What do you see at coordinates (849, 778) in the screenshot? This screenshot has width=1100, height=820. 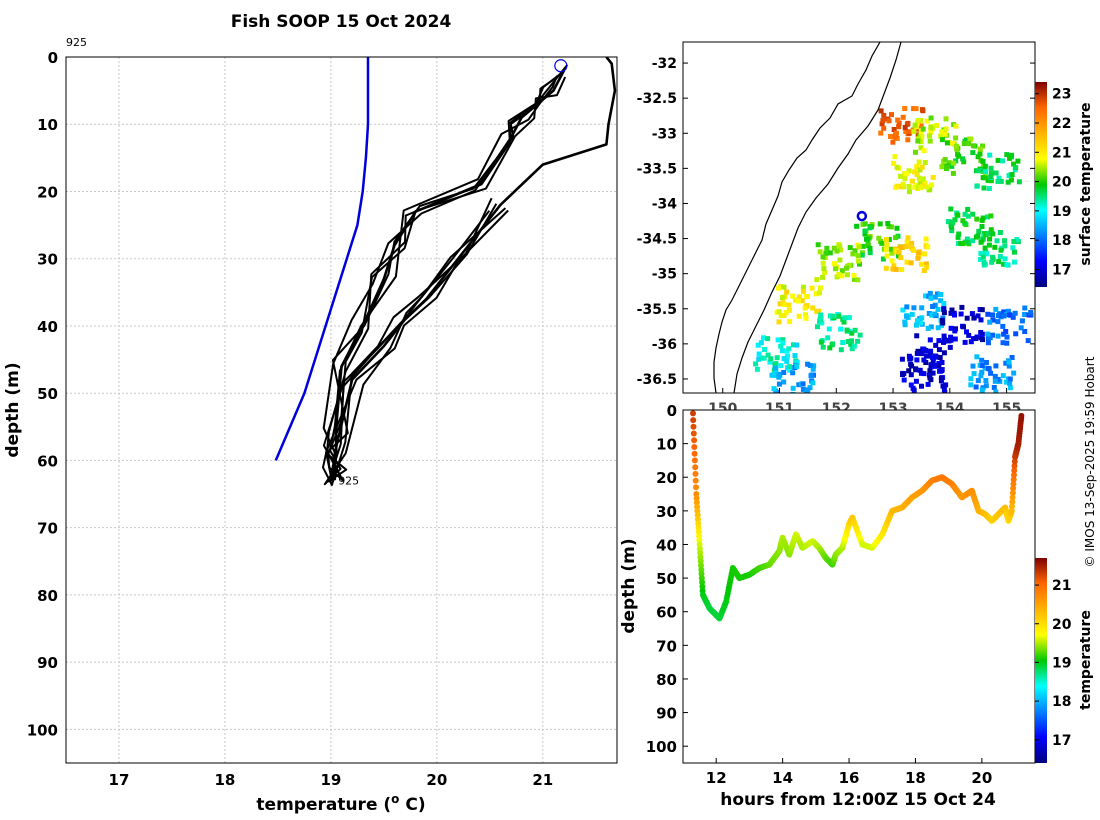 I see `depth-time-xtick-label: 16` at bounding box center [849, 778].